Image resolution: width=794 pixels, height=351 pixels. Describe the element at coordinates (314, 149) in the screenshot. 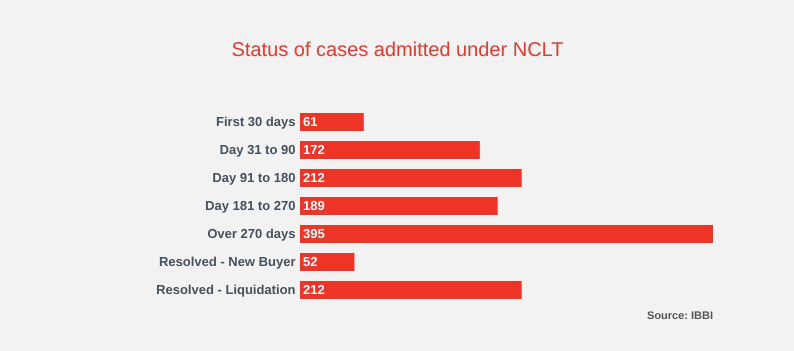

I see `data-label: 172` at that location.